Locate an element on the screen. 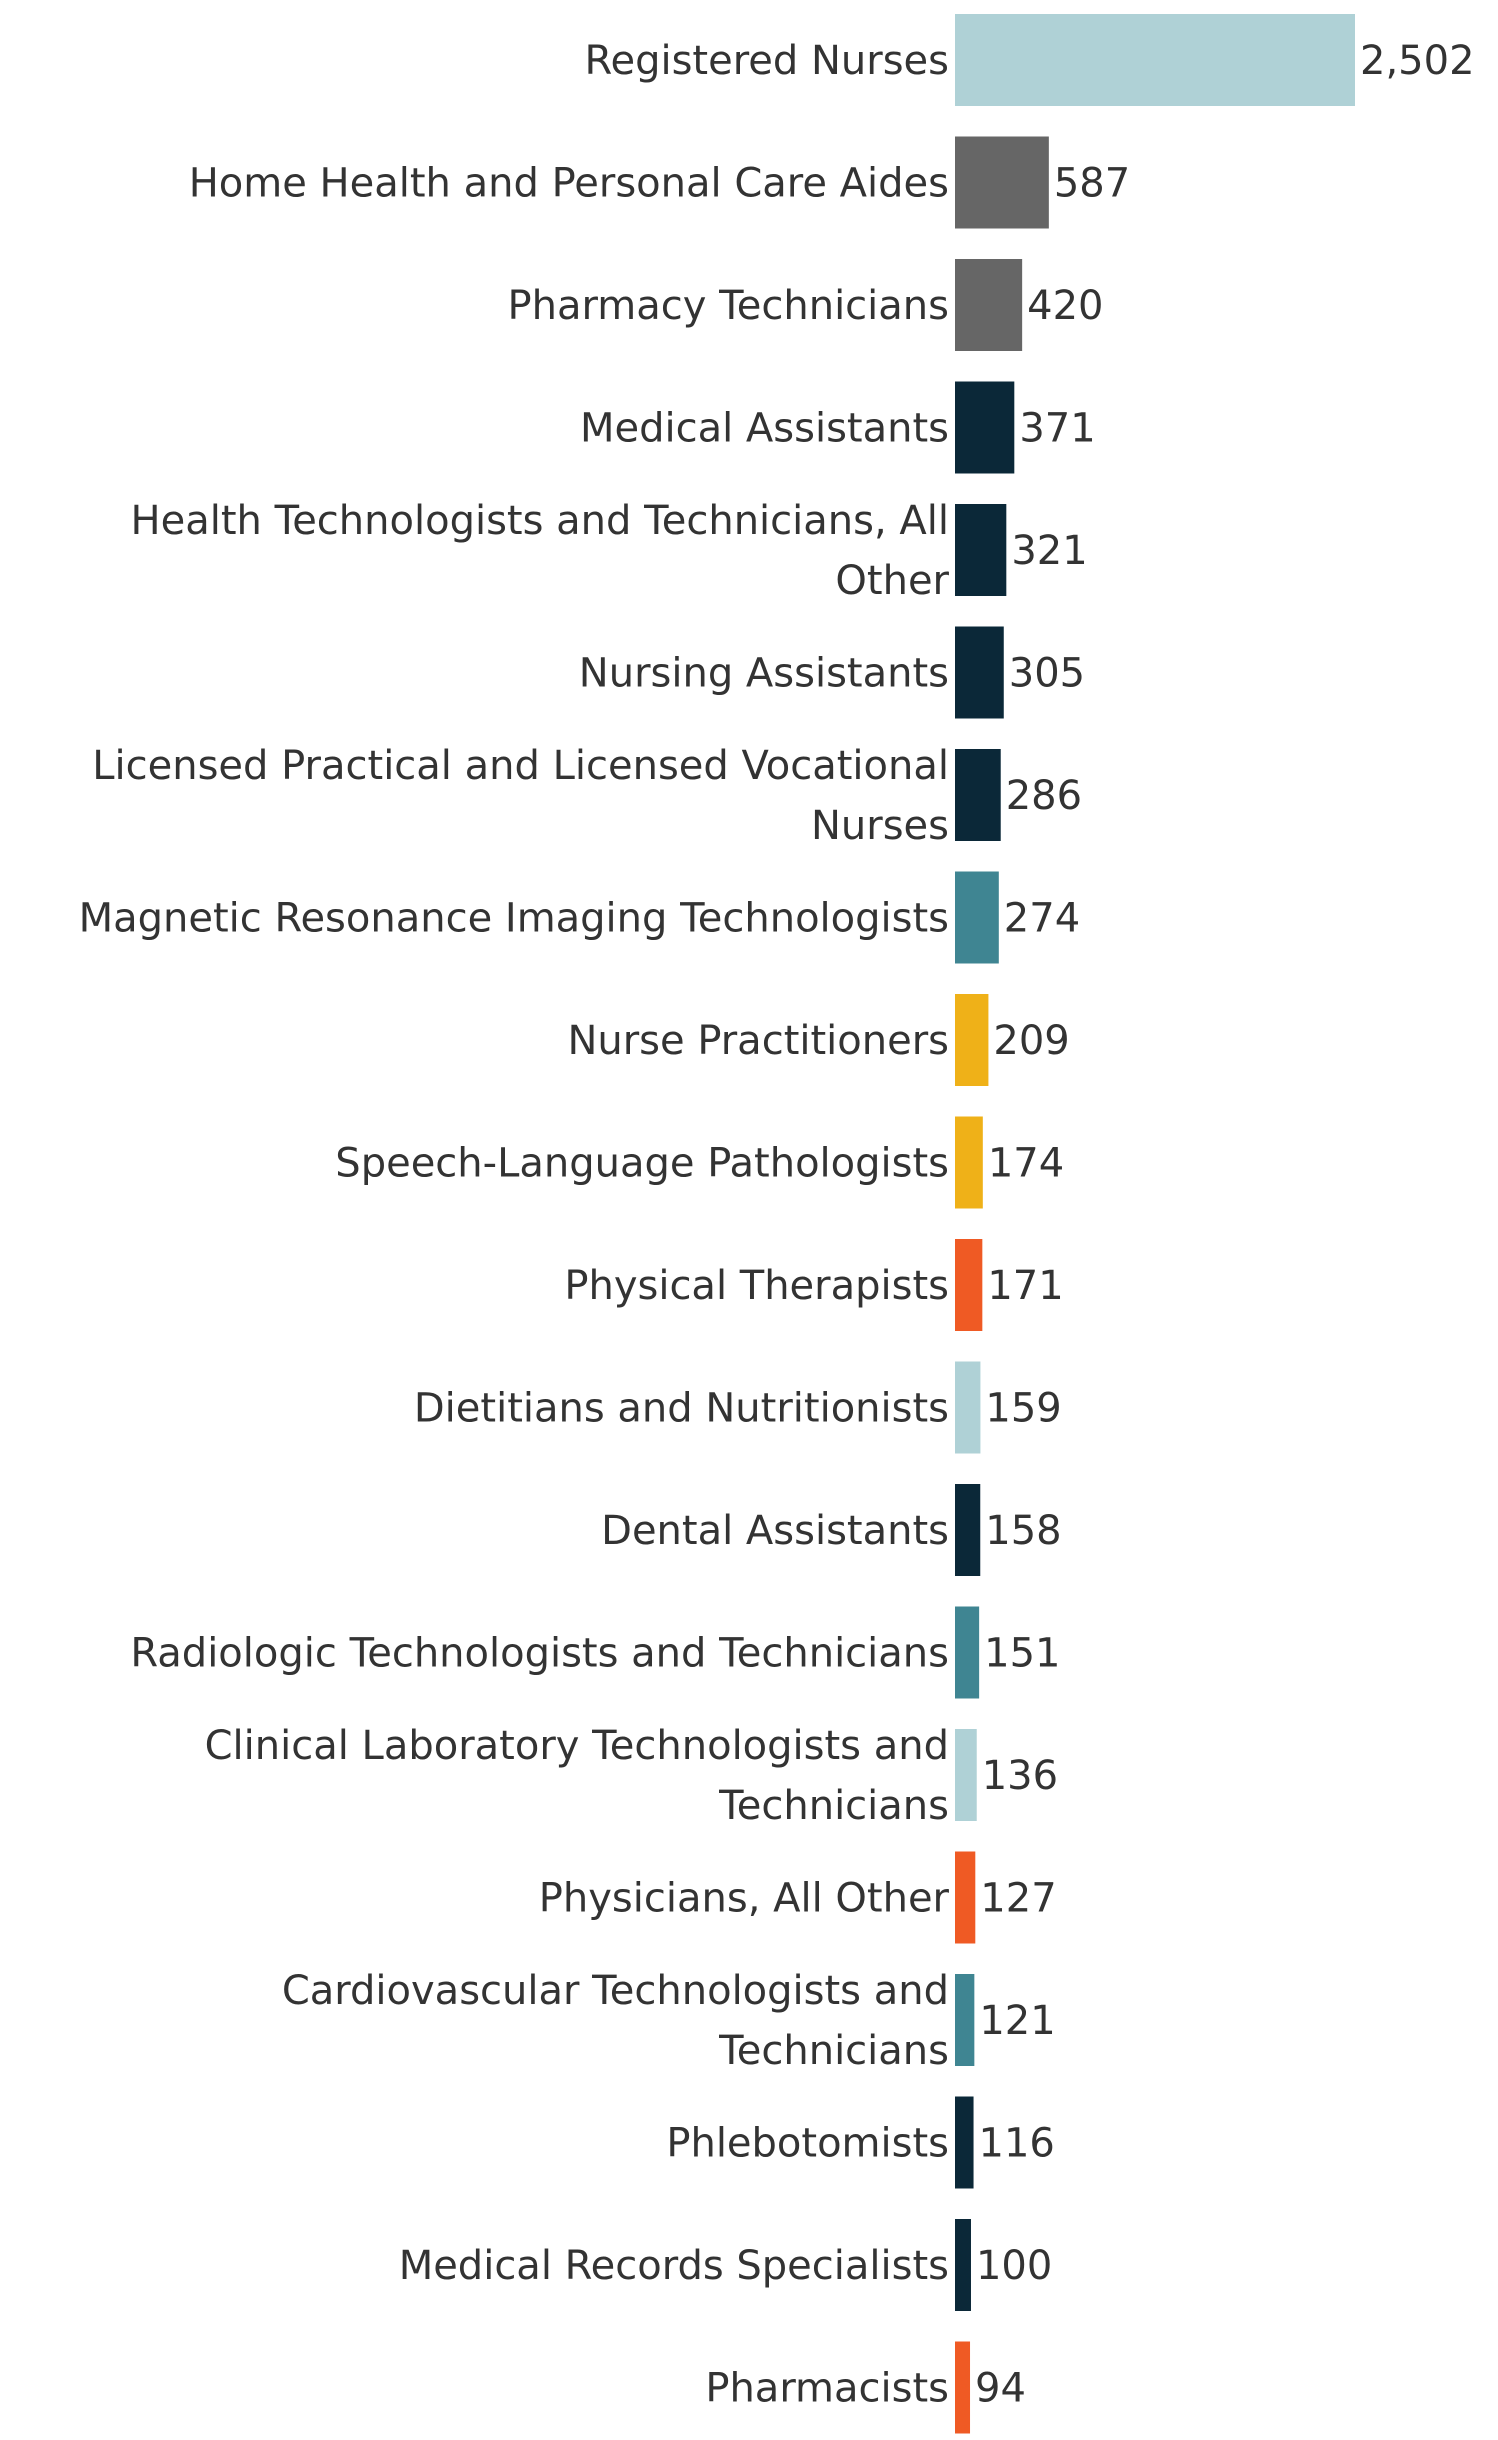 The width and height of the screenshot is (1498, 2440). value-label-13: 151 is located at coordinates (1022, 1654).